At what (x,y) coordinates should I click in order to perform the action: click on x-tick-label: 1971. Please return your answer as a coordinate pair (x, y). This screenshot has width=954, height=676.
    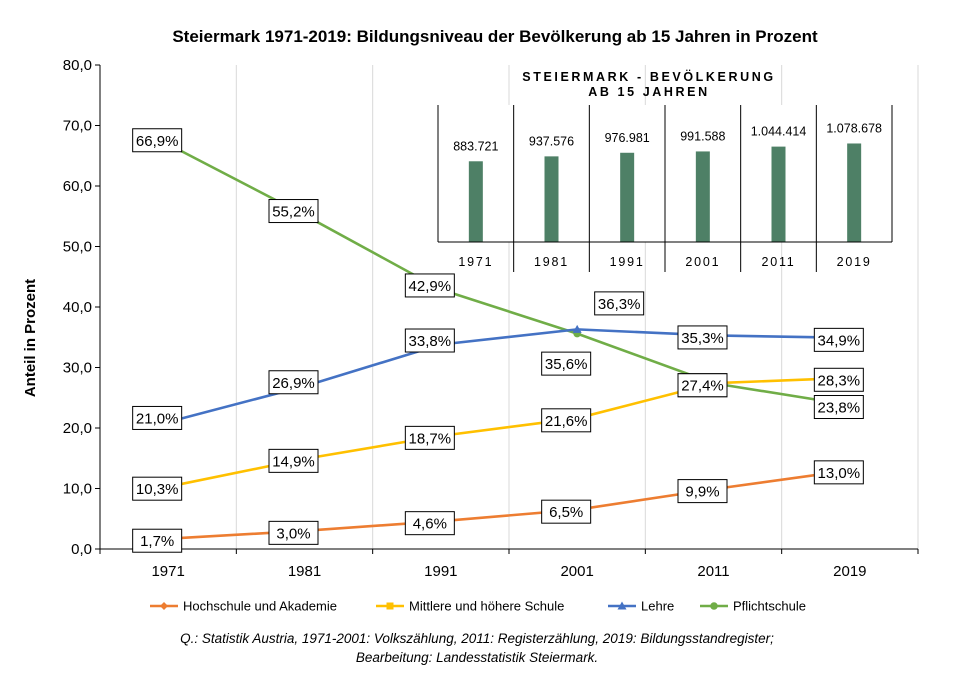
    Looking at the image, I should click on (167, 571).